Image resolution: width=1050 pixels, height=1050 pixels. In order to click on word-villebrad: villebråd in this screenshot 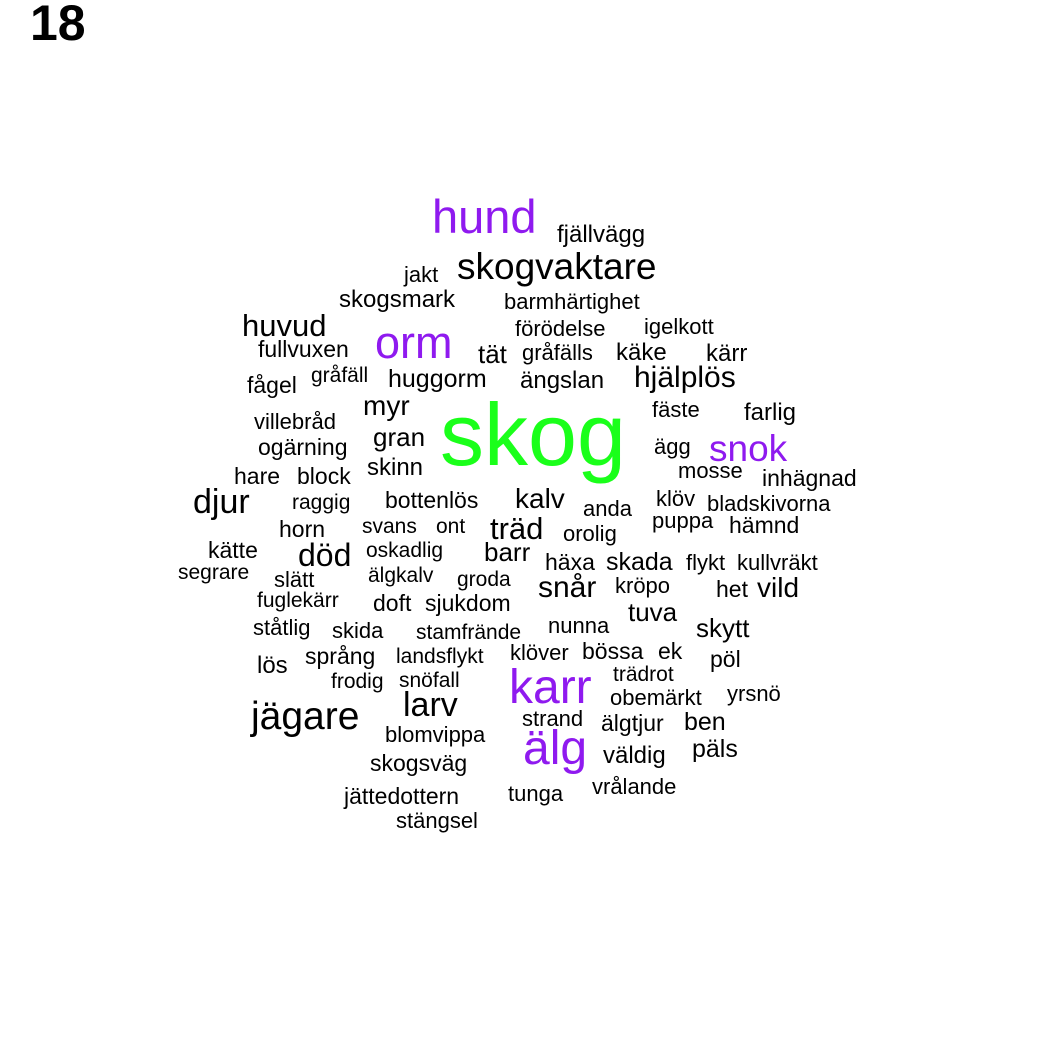, I will do `click(295, 421)`.